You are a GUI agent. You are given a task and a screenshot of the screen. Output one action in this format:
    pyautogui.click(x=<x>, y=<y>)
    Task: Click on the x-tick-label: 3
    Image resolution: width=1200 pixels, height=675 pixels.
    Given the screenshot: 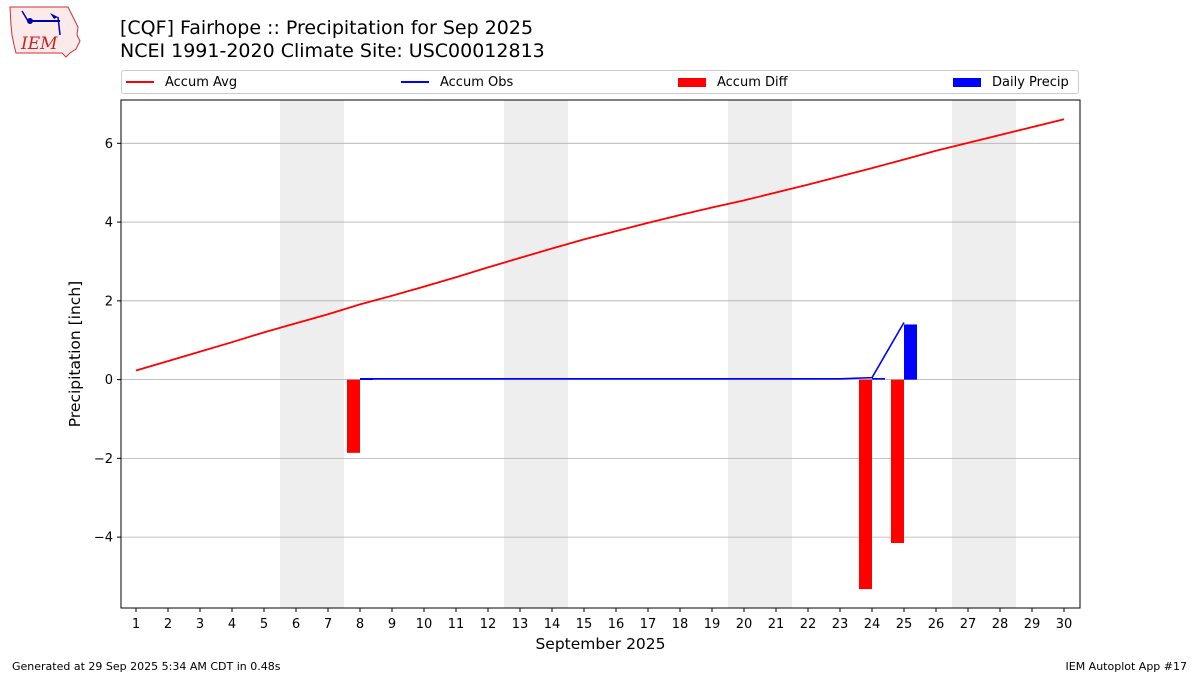 What is the action you would take?
    pyautogui.click(x=200, y=624)
    